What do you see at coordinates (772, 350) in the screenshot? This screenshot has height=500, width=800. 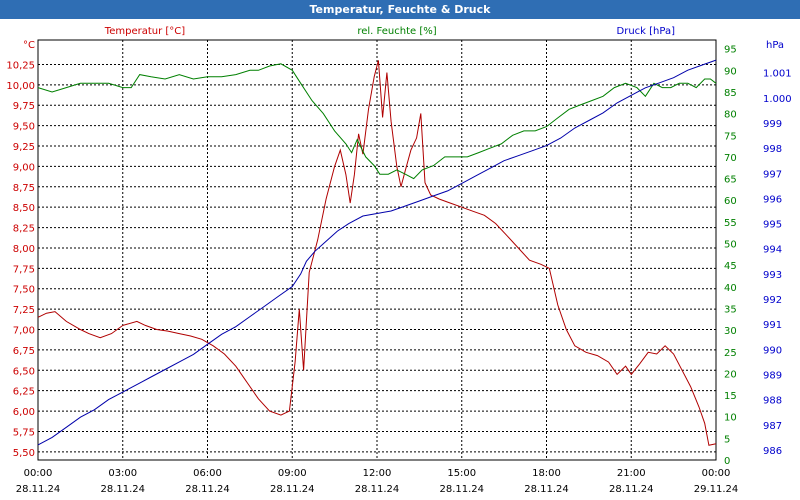 I see `pressure-tick-label: 990` at bounding box center [772, 350].